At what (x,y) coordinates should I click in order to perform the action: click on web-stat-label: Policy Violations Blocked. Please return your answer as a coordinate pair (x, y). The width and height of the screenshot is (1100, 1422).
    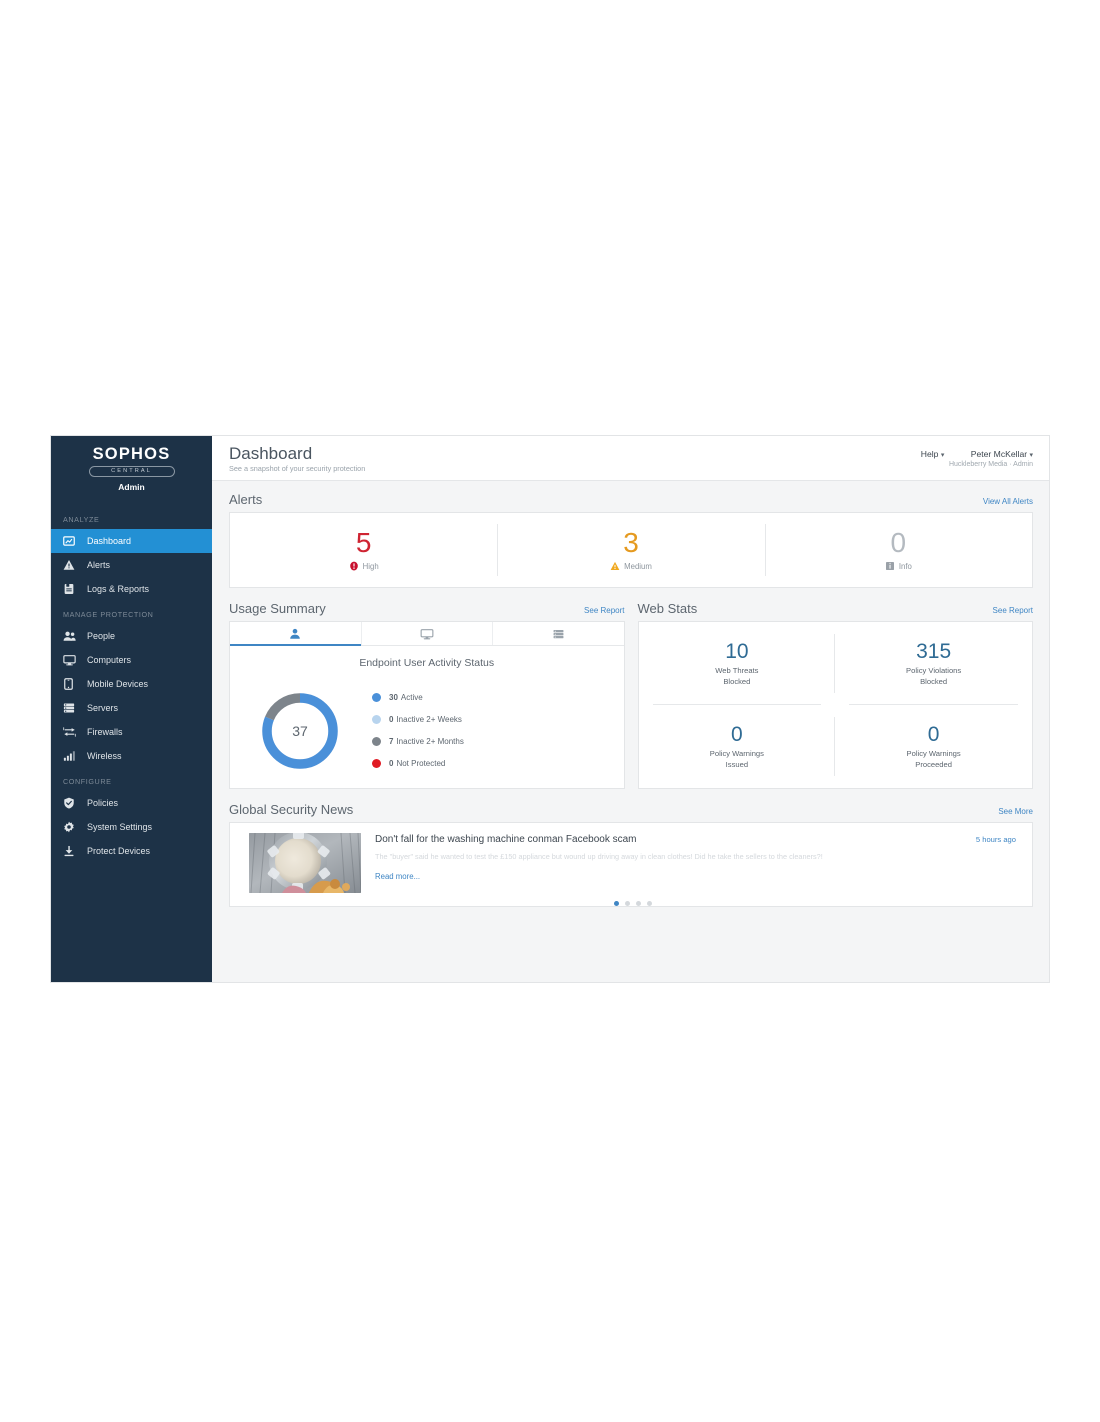
    Looking at the image, I should click on (933, 676).